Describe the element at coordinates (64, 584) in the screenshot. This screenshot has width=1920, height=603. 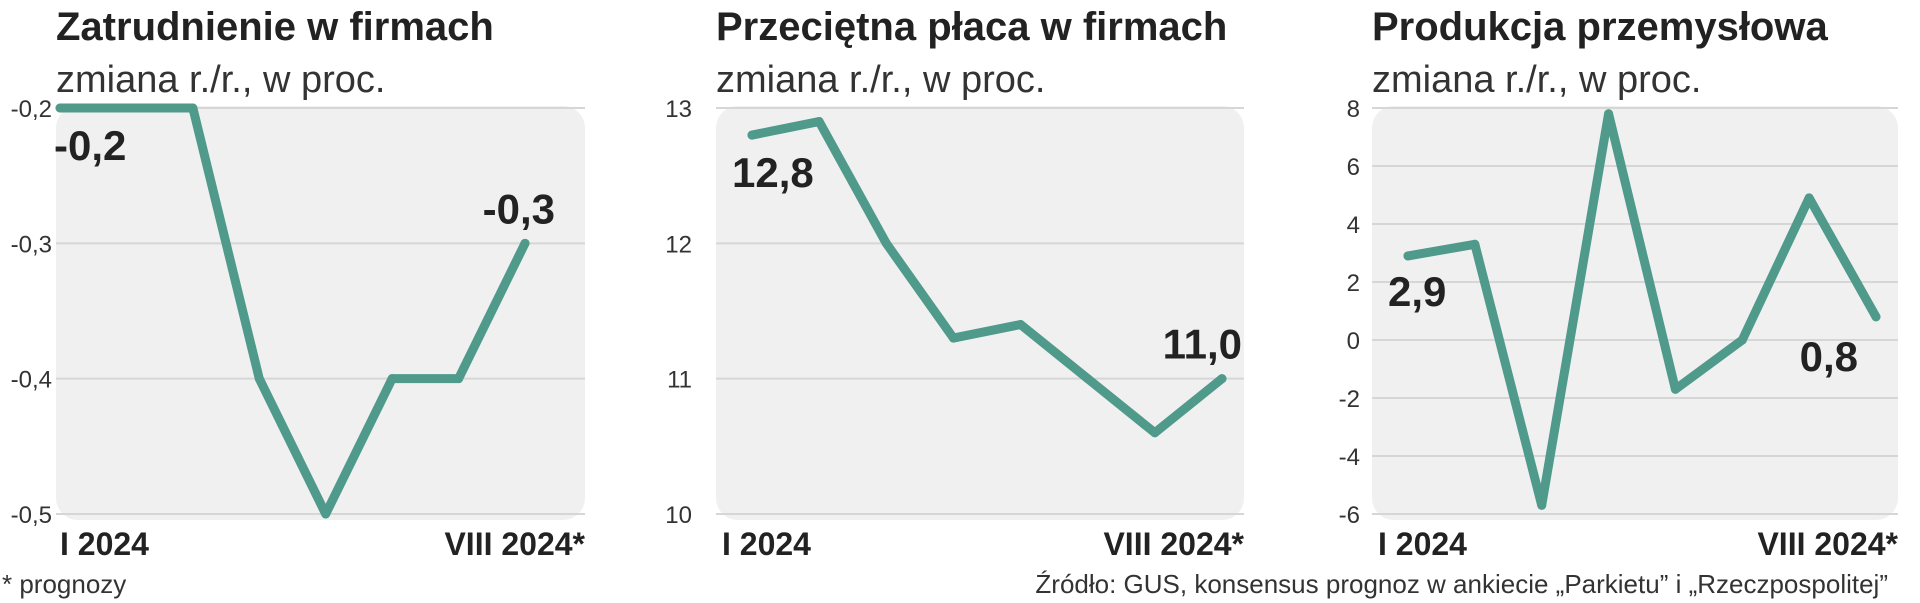
I see `footnote: * prognozy` at that location.